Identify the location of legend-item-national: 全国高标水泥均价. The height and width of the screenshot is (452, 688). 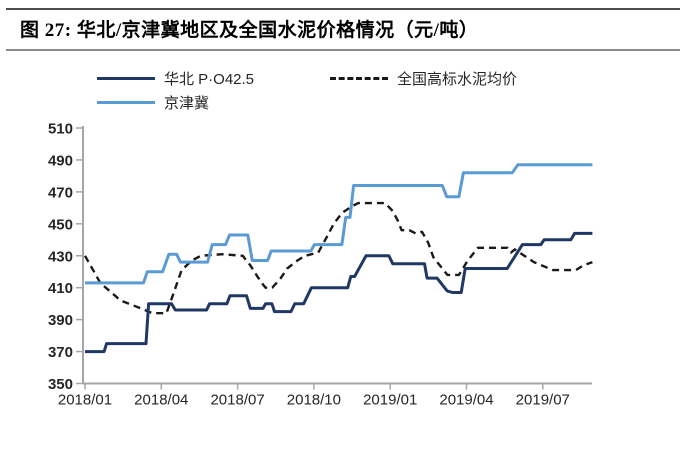
(423, 78).